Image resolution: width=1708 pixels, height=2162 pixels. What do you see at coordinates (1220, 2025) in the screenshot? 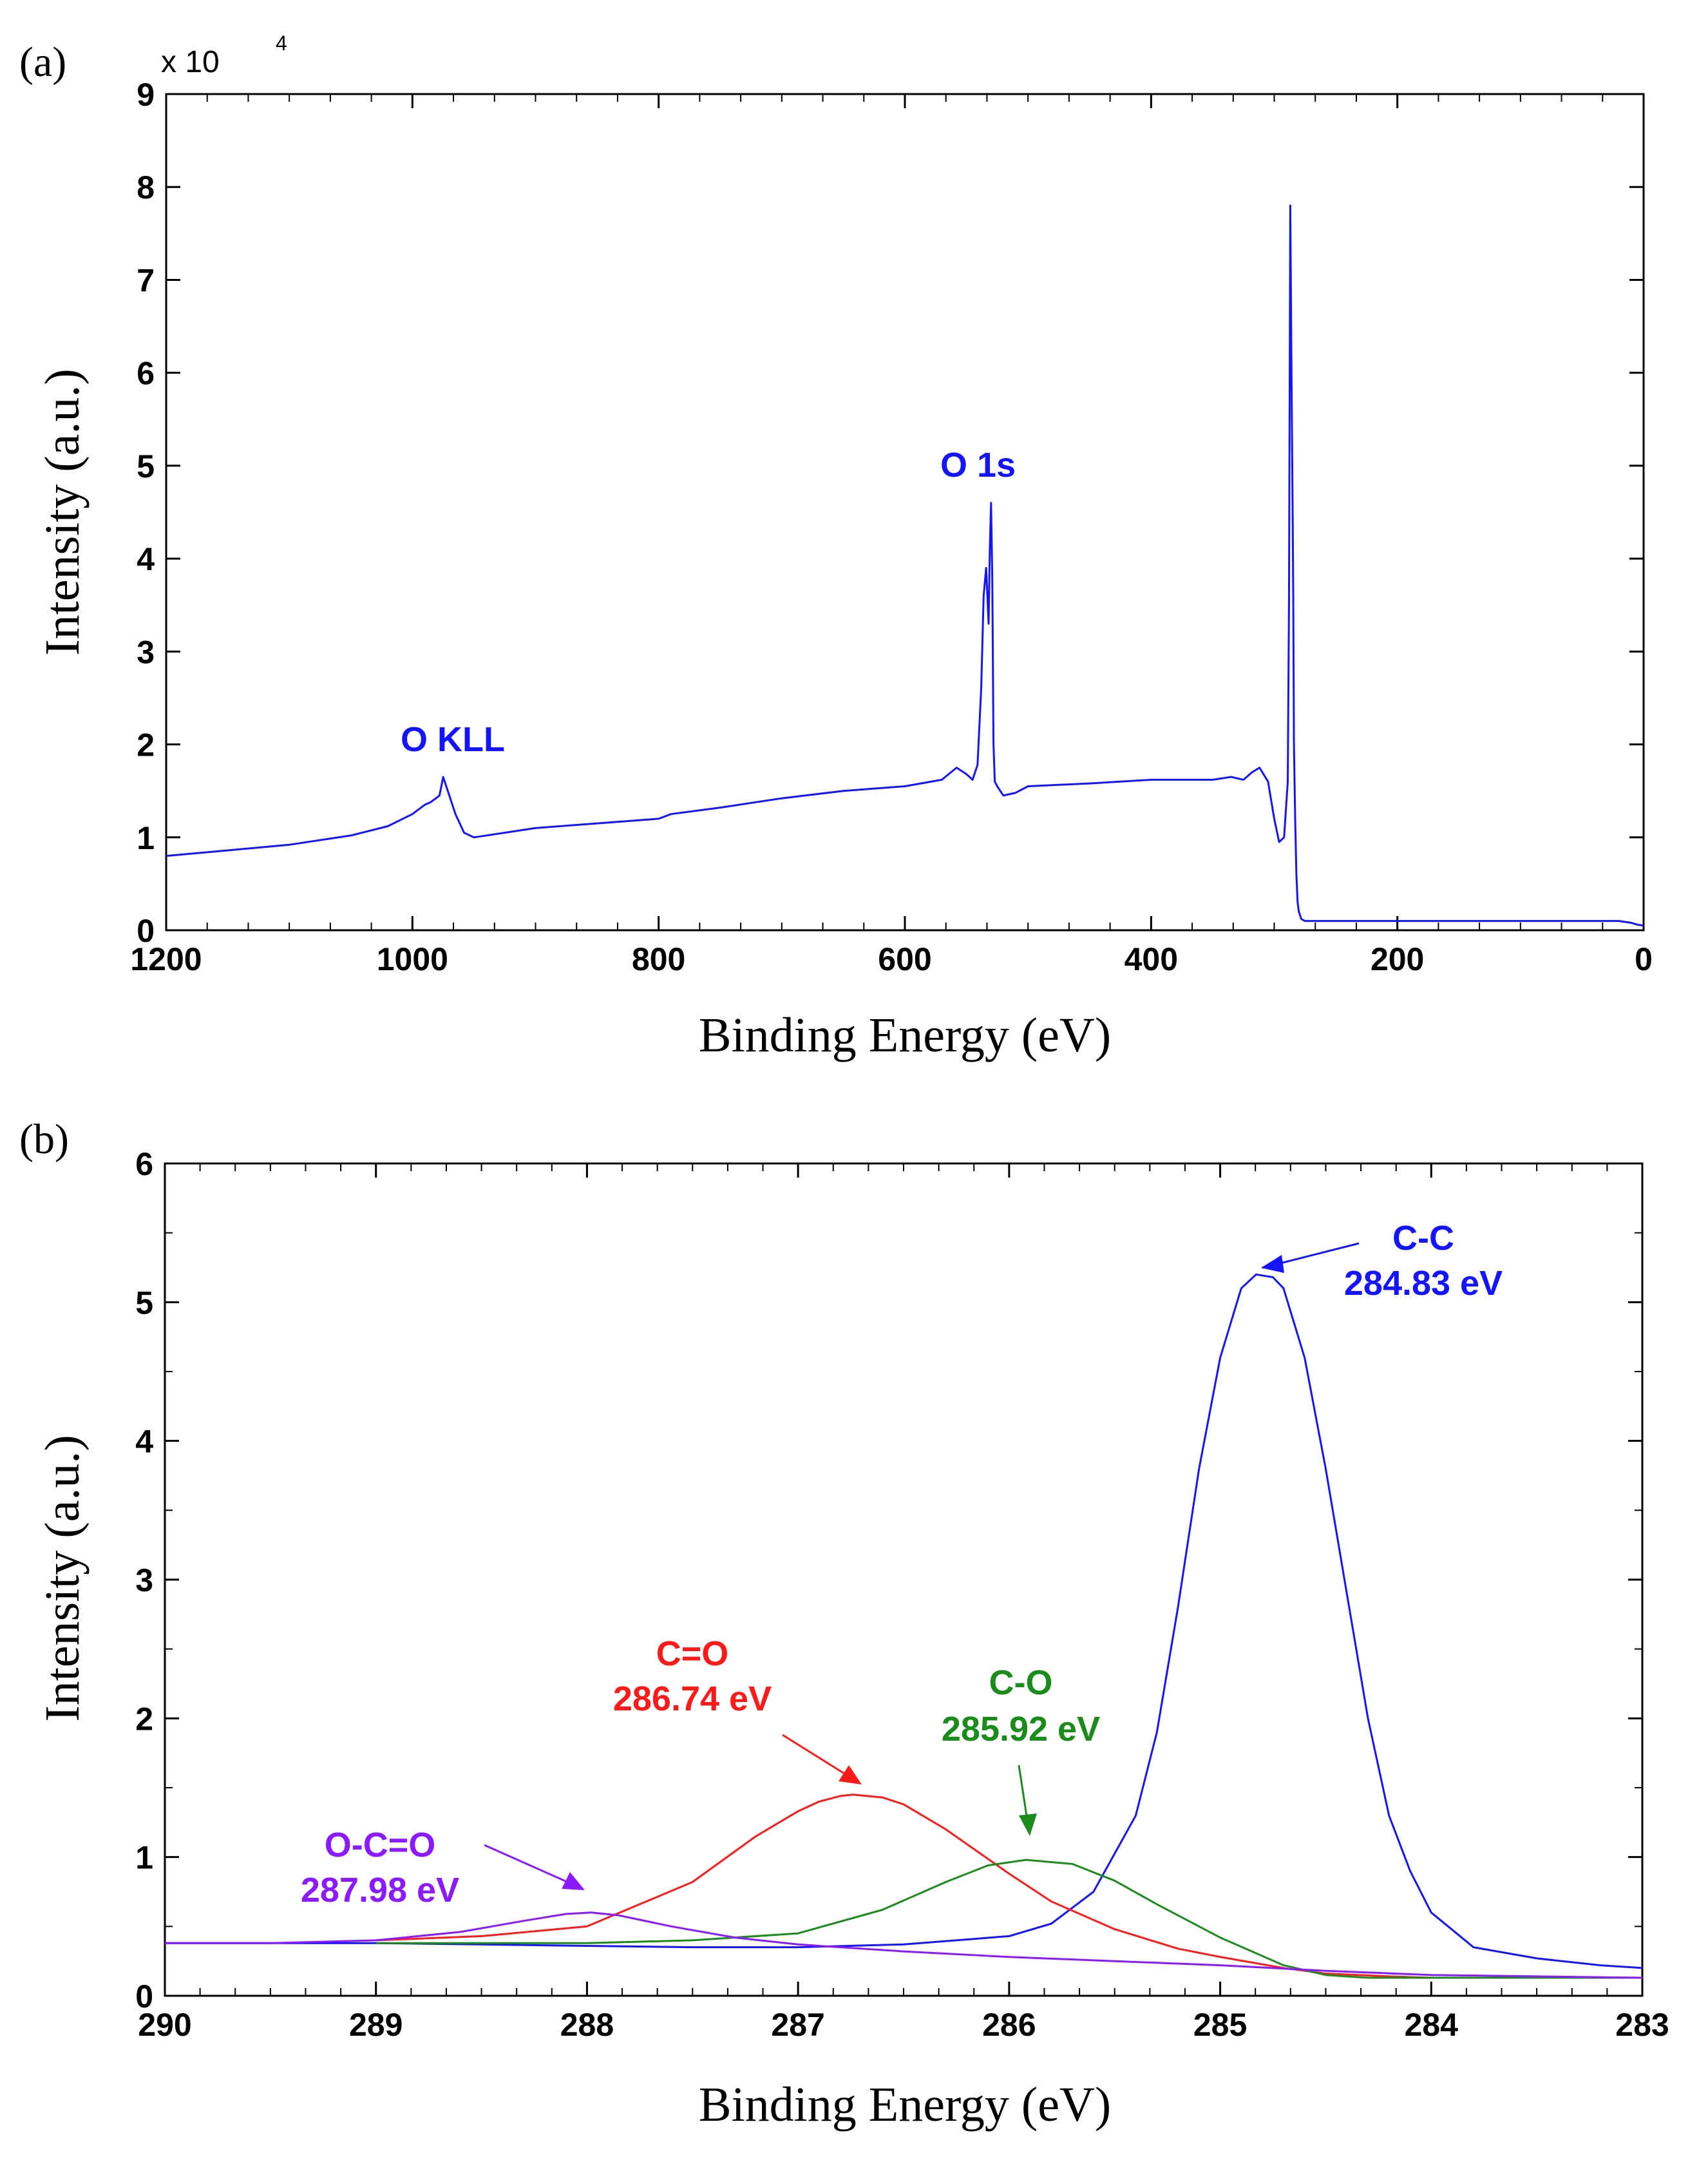
I see `x-tick-label: 285` at bounding box center [1220, 2025].